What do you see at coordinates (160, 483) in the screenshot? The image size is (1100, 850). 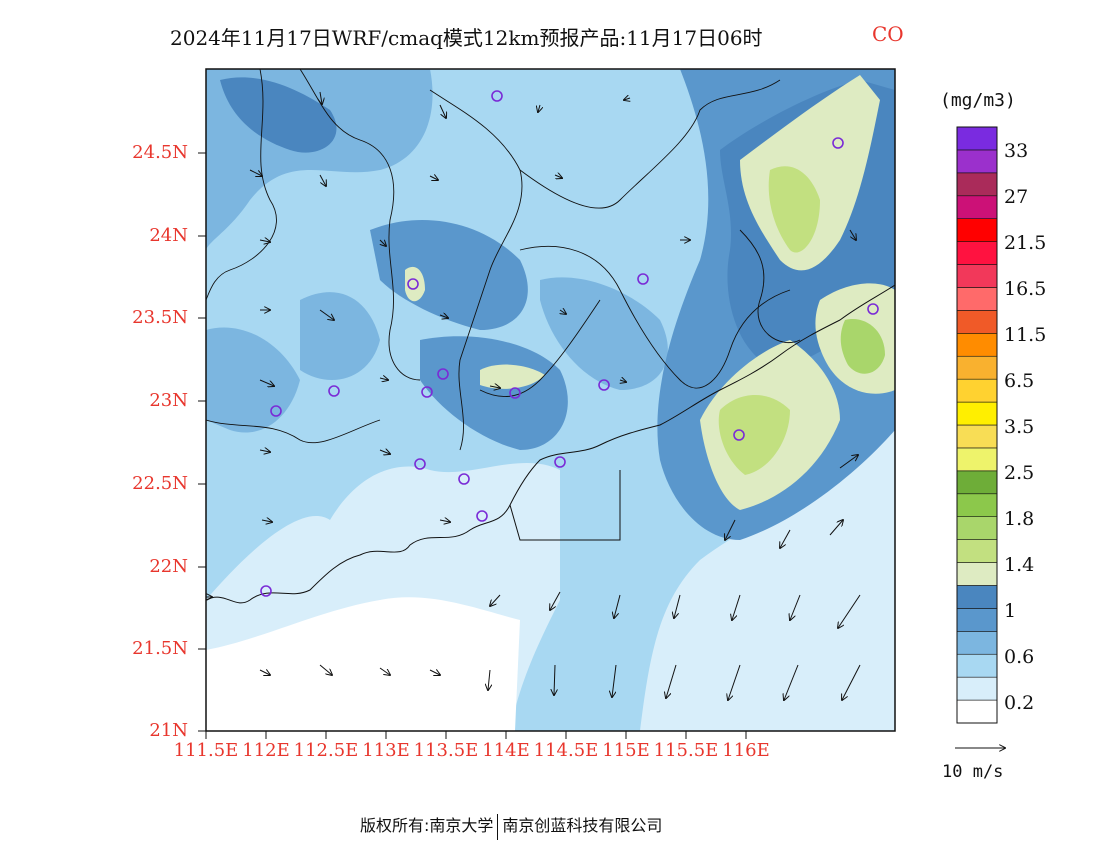 I see `lat-tick: 22.5N` at bounding box center [160, 483].